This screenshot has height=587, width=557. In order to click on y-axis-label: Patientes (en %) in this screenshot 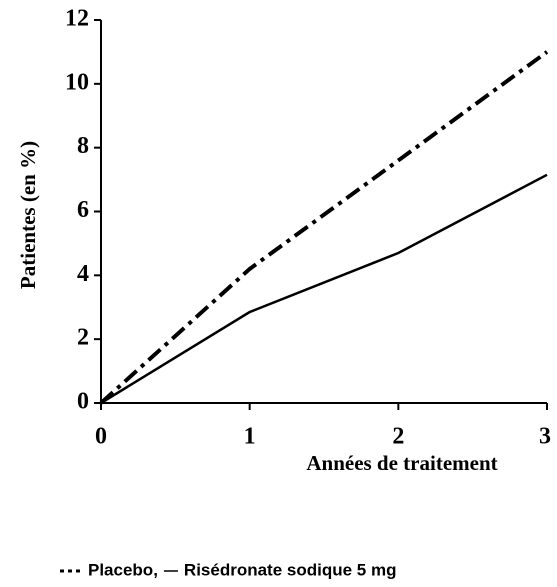, I will do `click(28, 215)`.